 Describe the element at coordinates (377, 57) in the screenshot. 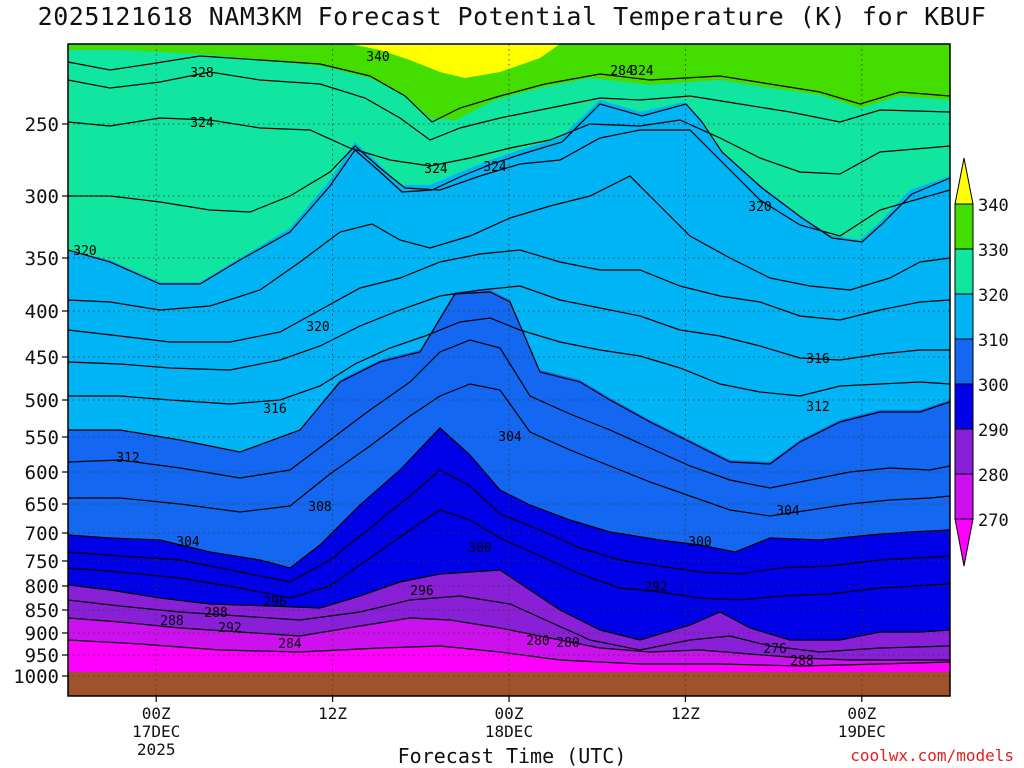

I see `contour-label: 340` at that location.